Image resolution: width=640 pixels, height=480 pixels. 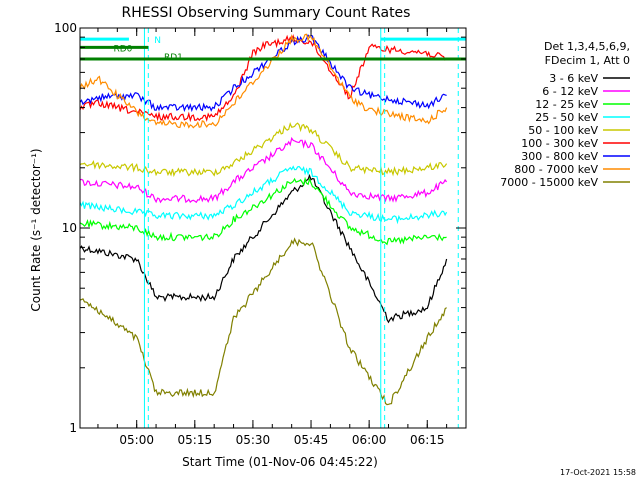 I want to click on chart-title: RHESSI Observing Summary Count Rates, so click(x=266, y=13).